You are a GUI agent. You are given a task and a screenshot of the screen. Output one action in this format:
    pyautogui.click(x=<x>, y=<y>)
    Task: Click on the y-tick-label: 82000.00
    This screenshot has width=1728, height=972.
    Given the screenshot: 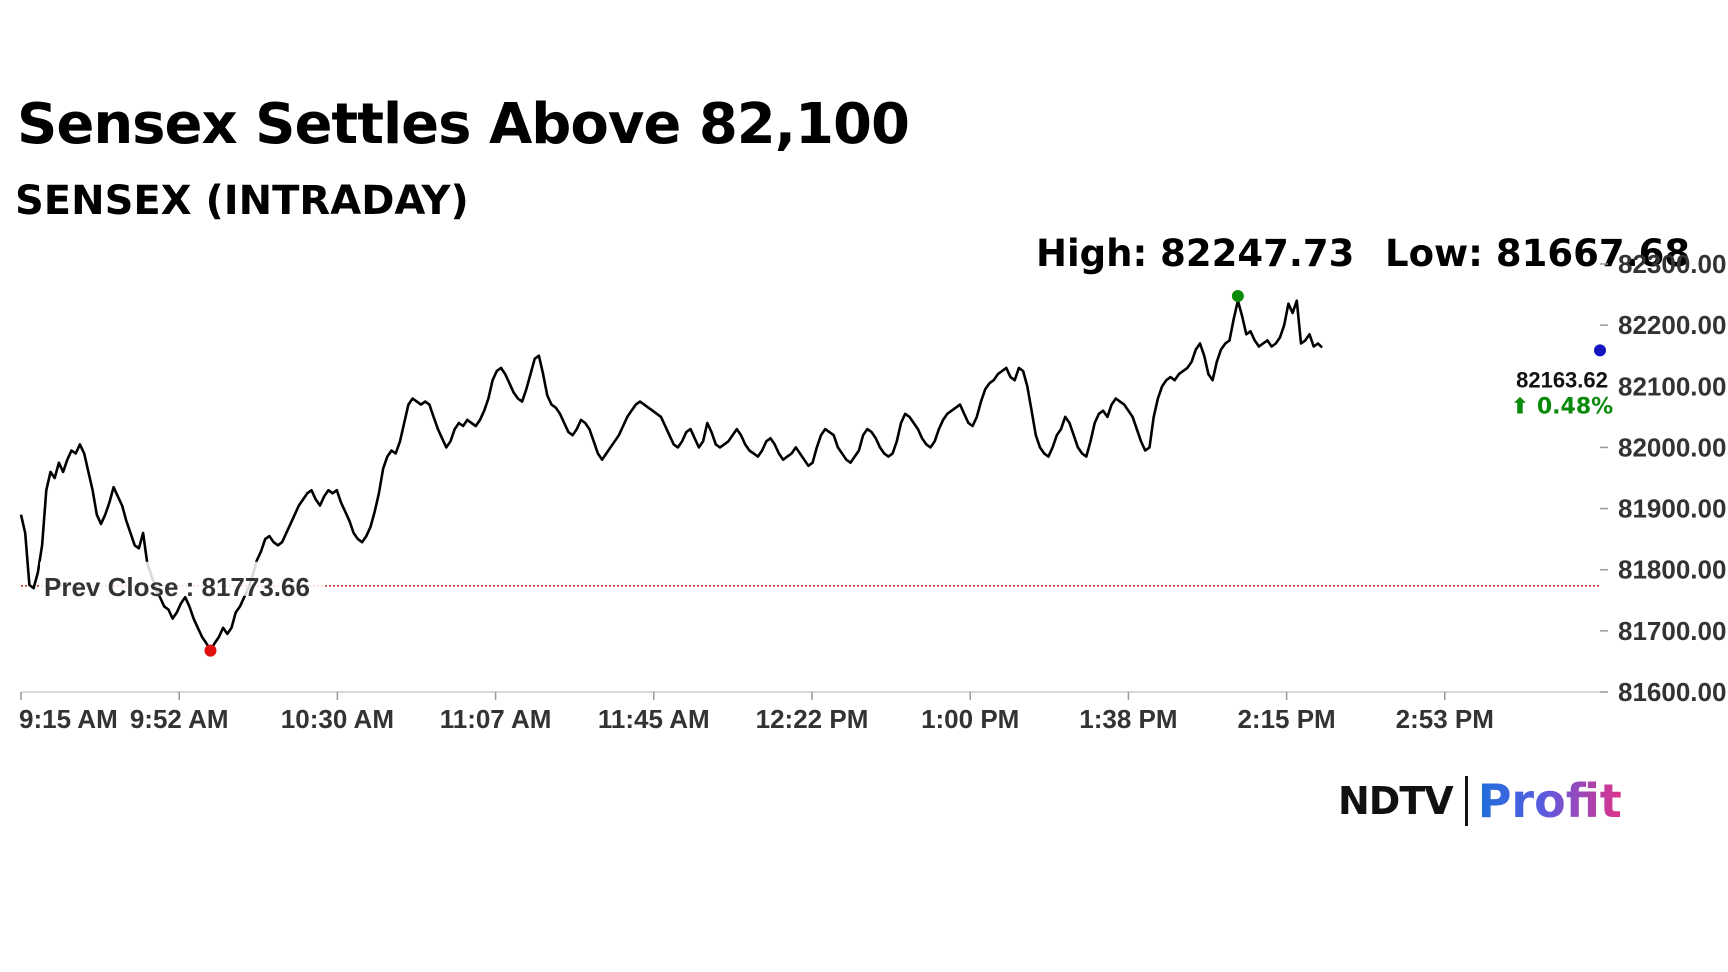 What is the action you would take?
    pyautogui.click(x=1672, y=447)
    